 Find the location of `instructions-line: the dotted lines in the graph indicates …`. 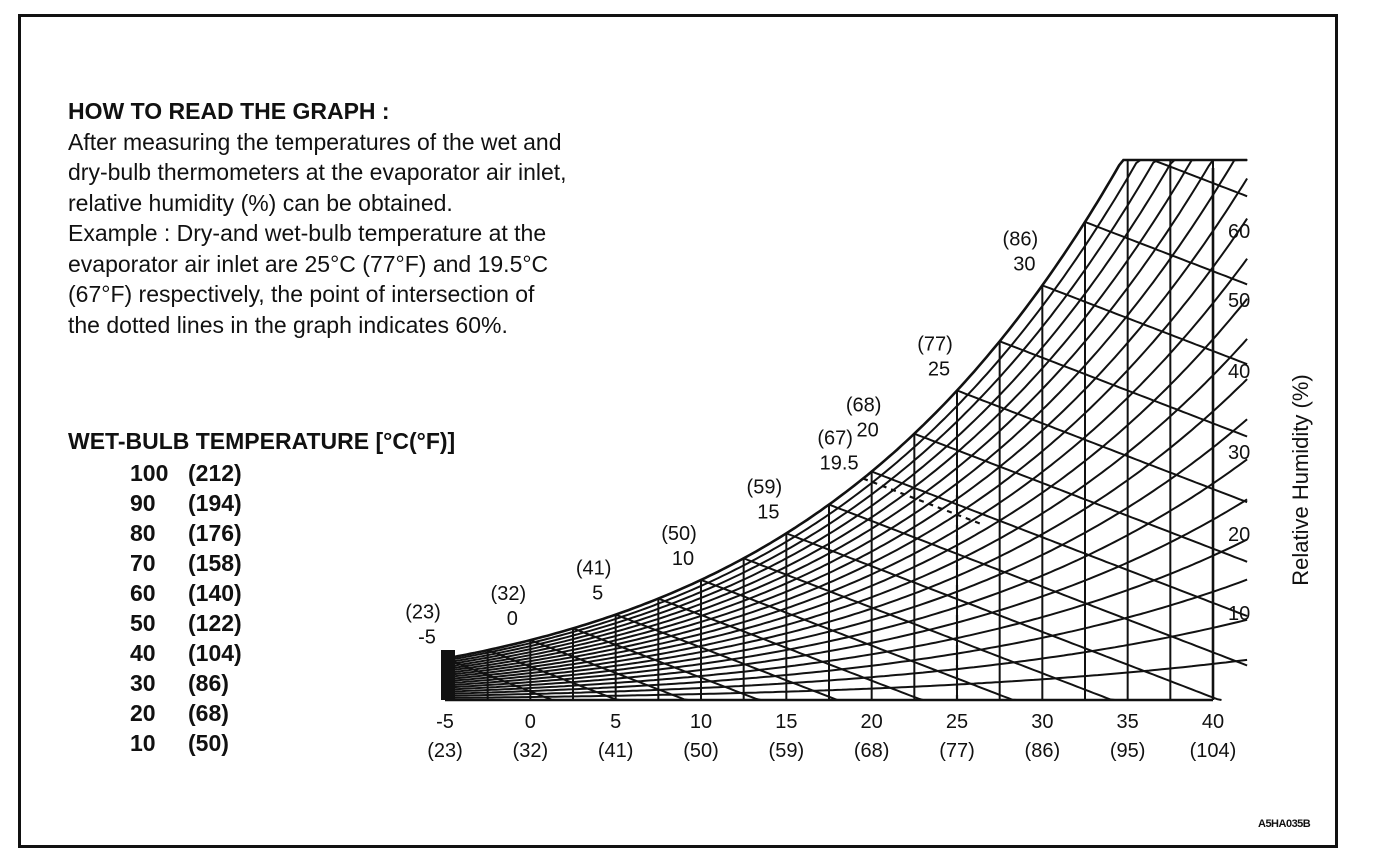

instructions-line: the dotted lines in the graph indicates … is located at coordinates (288, 324).